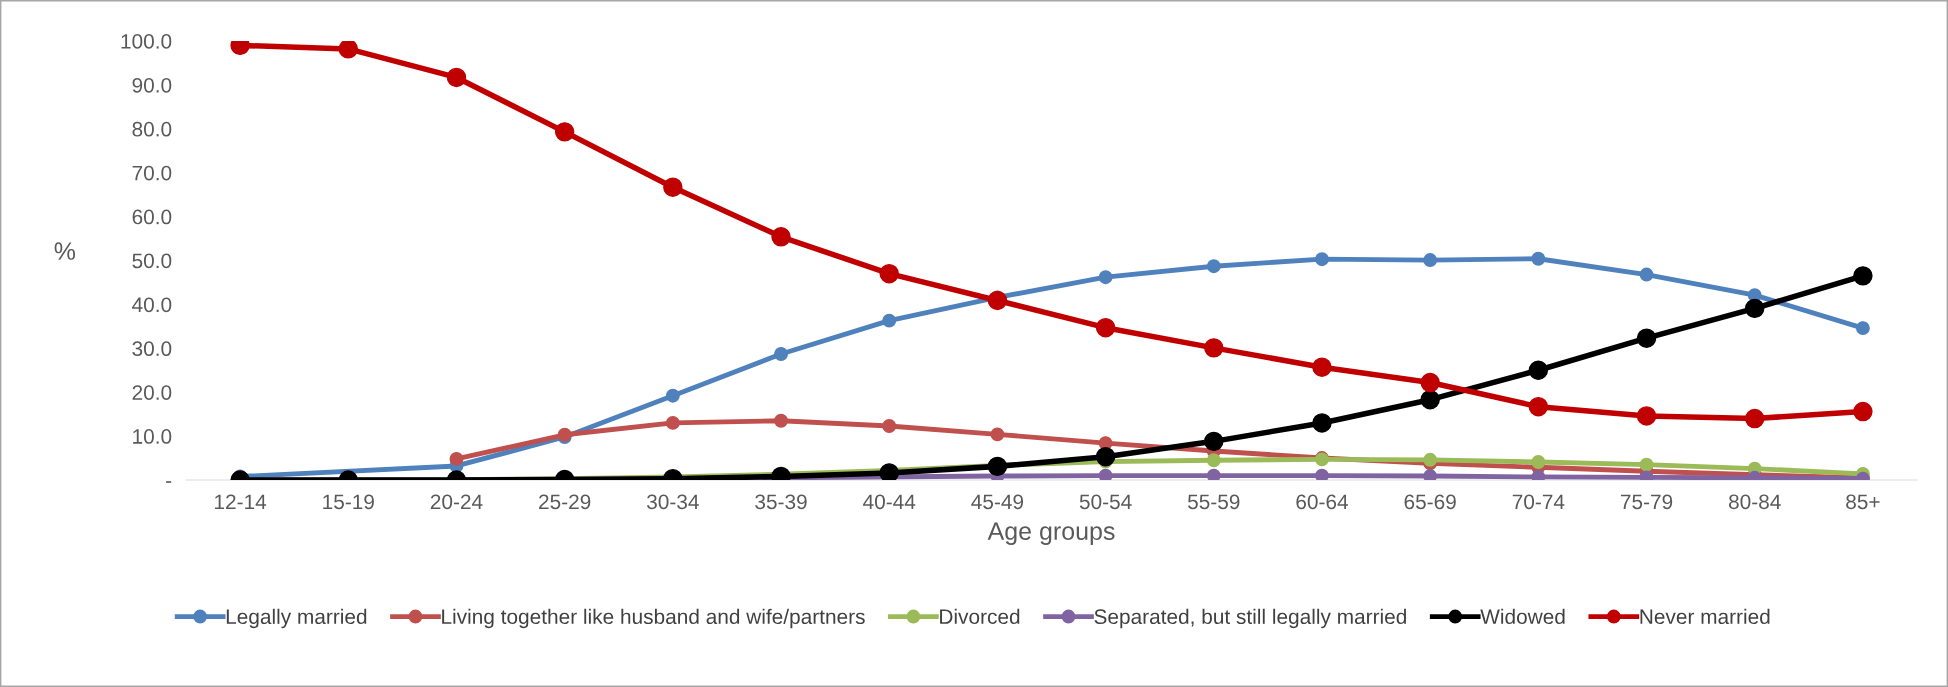 The width and height of the screenshot is (1948, 687). Describe the element at coordinates (1250, 618) in the screenshot. I see `legend-label: Separated, but still legally married` at that location.